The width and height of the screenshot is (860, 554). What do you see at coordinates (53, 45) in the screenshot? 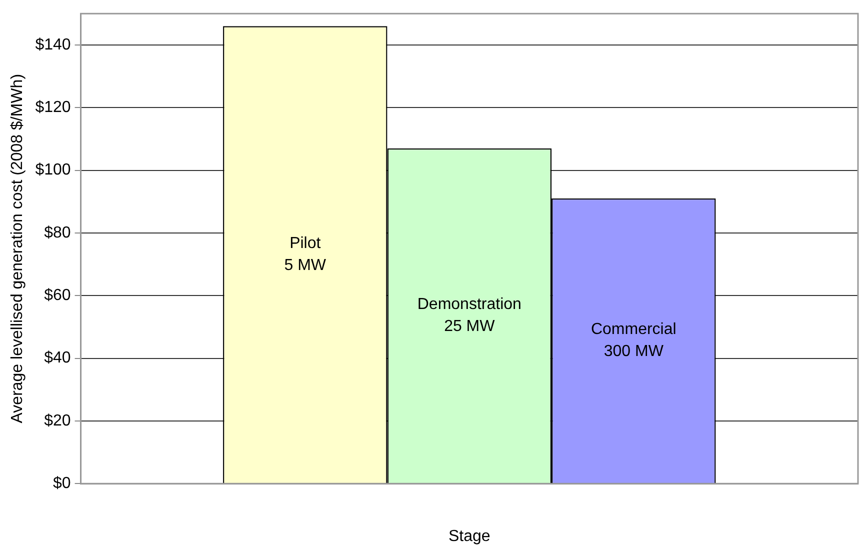
I see `y-tick-label: $140` at bounding box center [53, 45].